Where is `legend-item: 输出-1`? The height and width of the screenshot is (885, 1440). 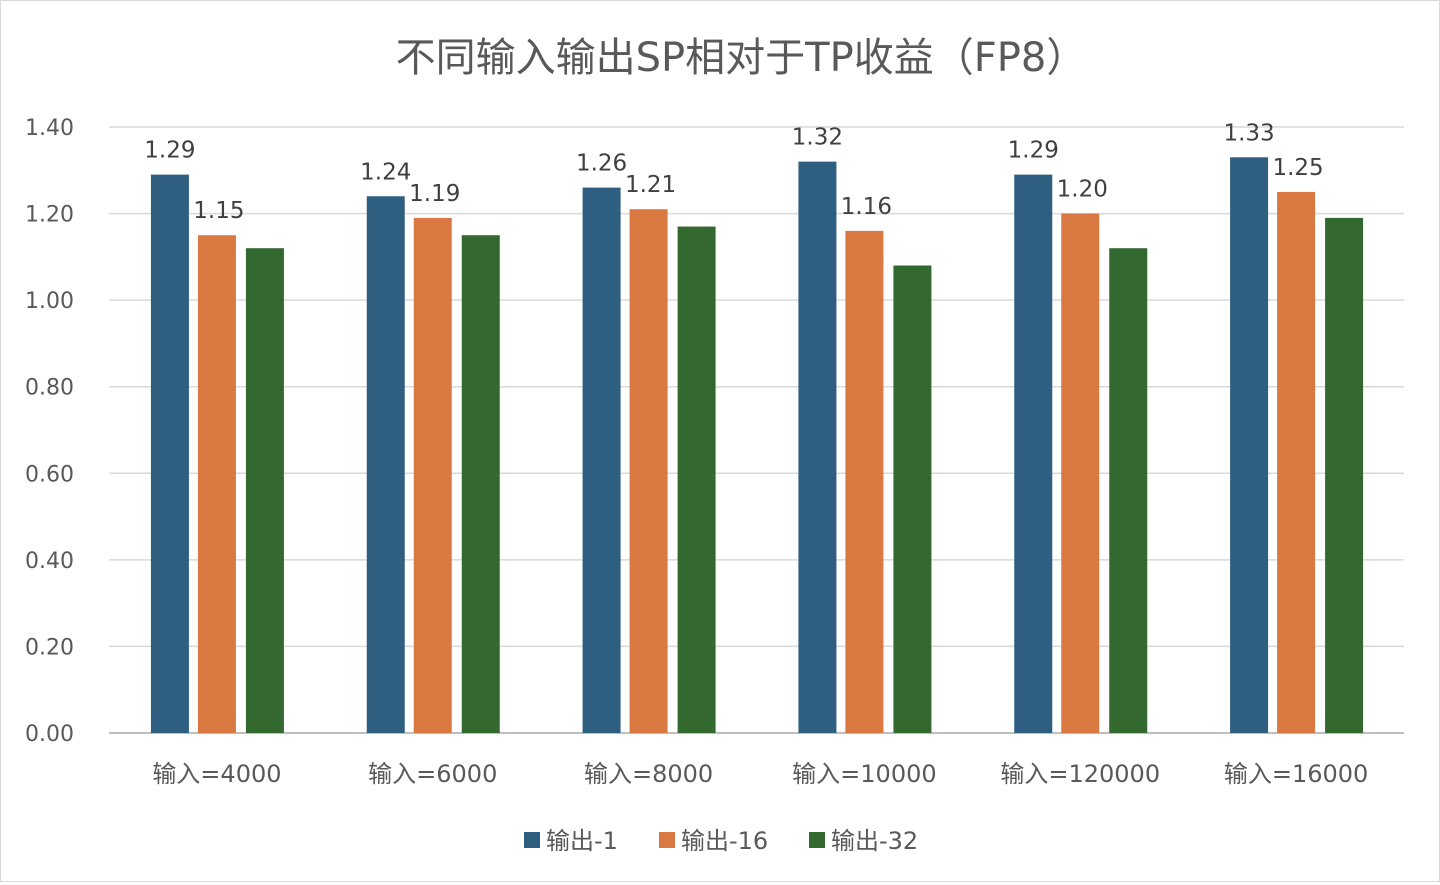 legend-item: 输出-1 is located at coordinates (571, 841).